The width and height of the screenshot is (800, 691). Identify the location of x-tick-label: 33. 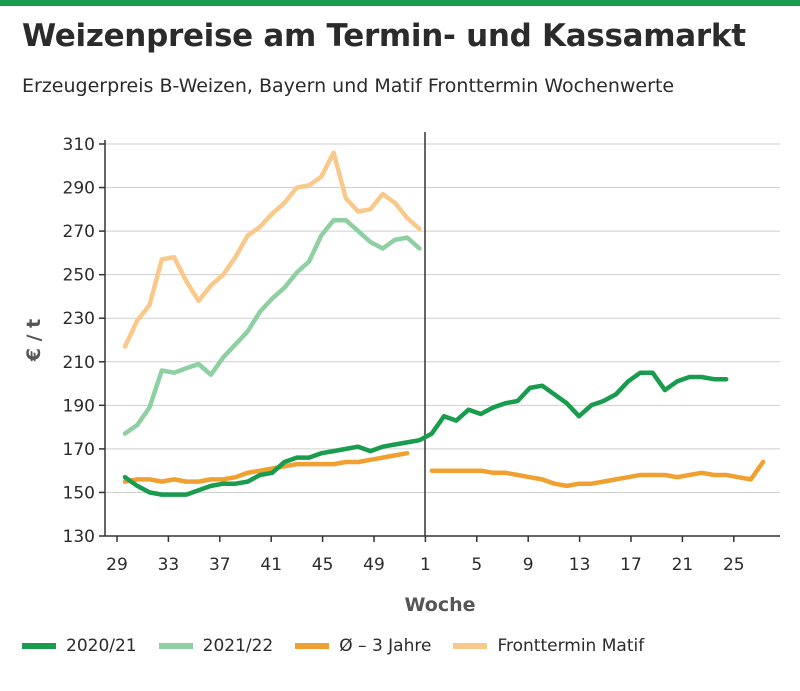
(169, 565).